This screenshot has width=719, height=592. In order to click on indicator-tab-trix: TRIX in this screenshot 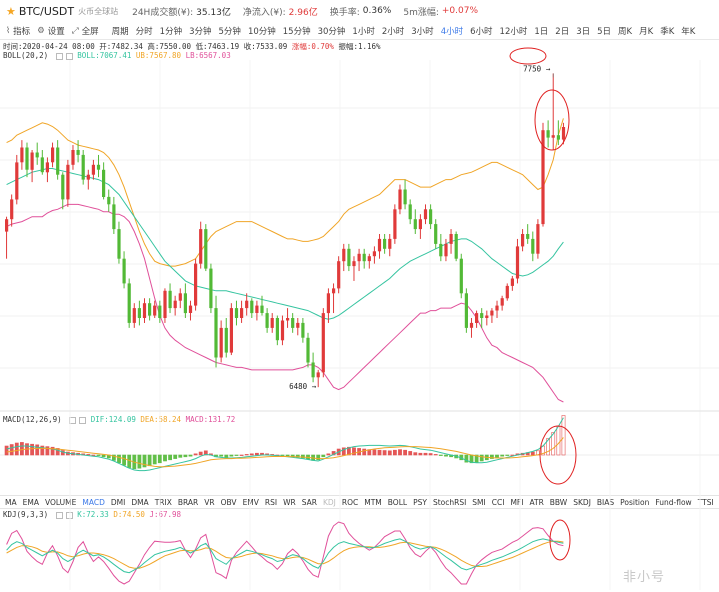, I will do `click(163, 502)`.